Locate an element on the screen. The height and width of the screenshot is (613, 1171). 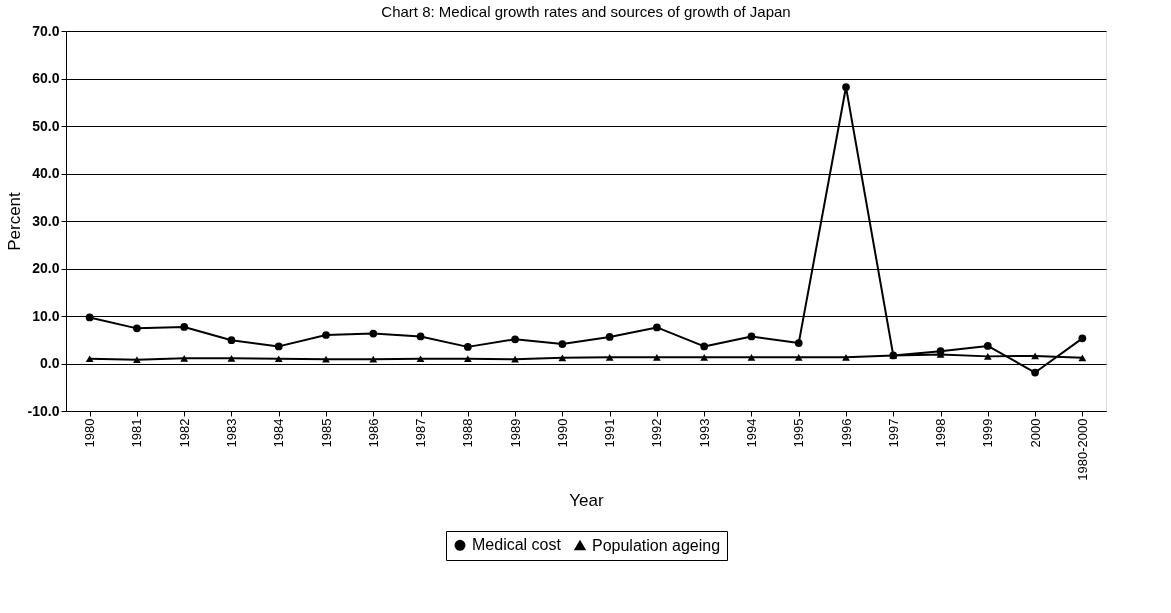
y-tick-label: 30.0 is located at coordinates (46, 220).